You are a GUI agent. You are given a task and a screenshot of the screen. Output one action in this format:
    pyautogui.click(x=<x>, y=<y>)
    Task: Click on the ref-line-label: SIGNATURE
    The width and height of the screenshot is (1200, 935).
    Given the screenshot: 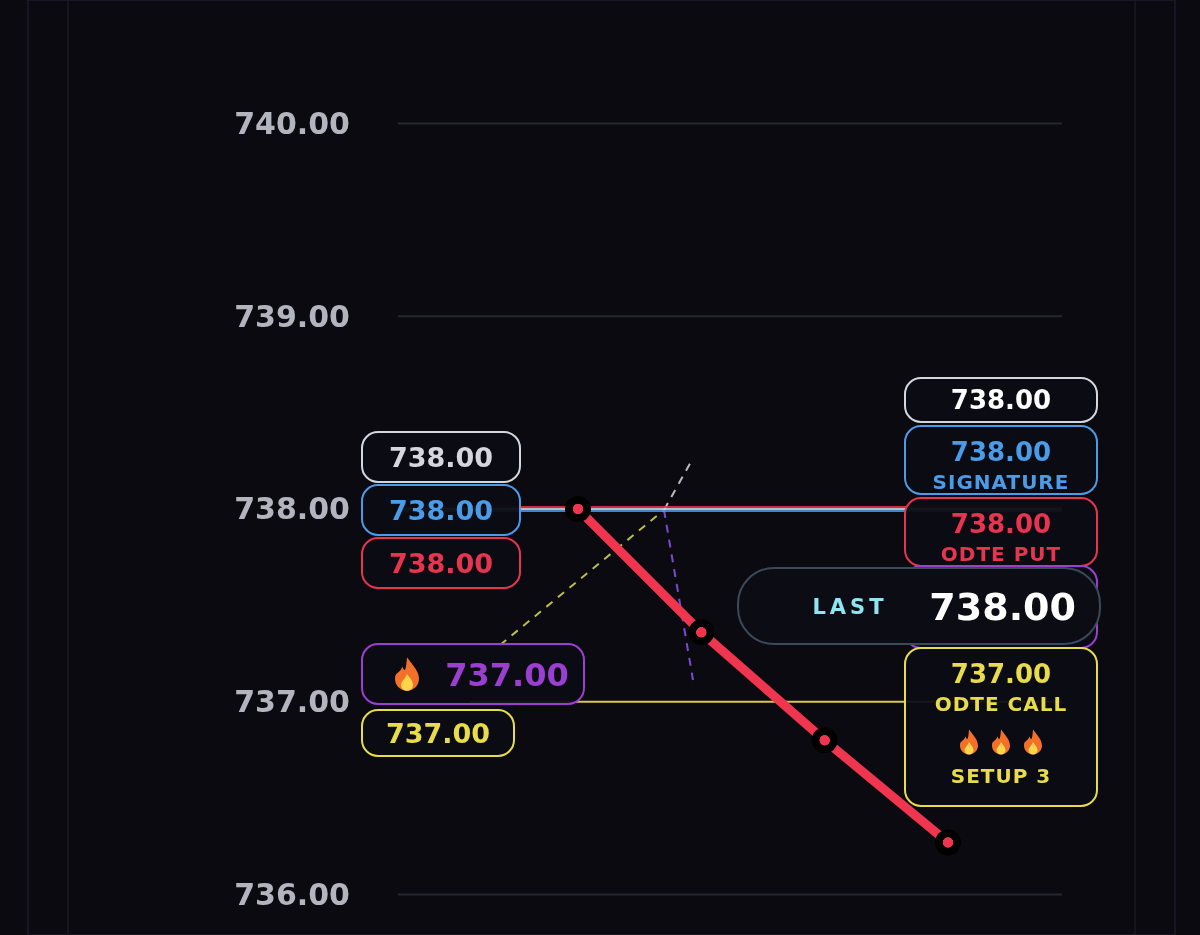 What is the action you would take?
    pyautogui.click(x=1001, y=482)
    